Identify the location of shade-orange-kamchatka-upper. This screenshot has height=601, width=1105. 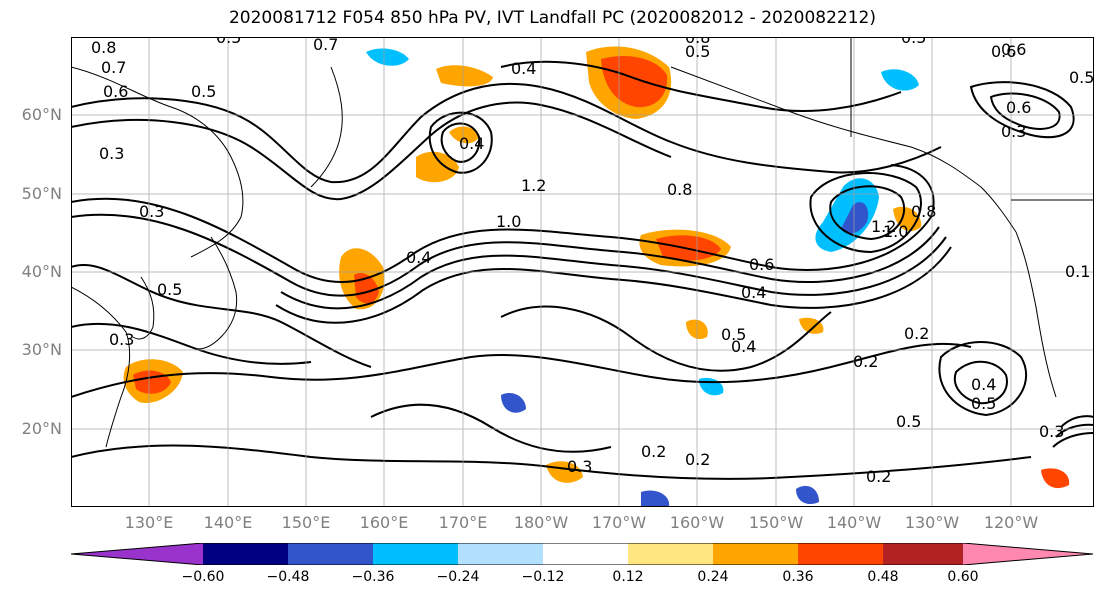
(464, 135).